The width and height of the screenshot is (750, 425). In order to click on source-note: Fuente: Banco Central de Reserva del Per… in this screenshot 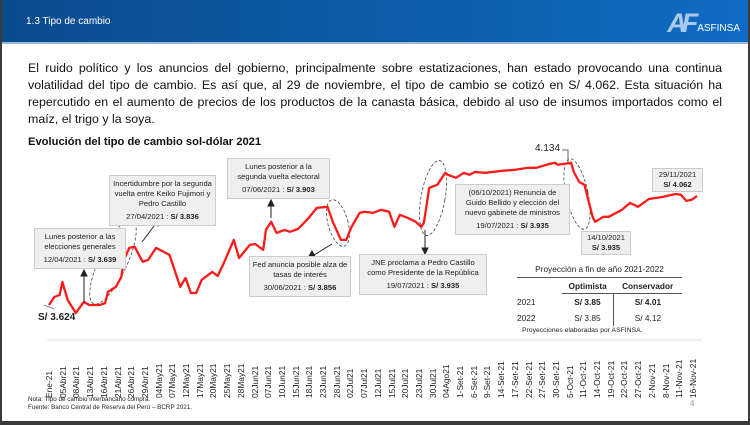, I will do `click(110, 407)`.